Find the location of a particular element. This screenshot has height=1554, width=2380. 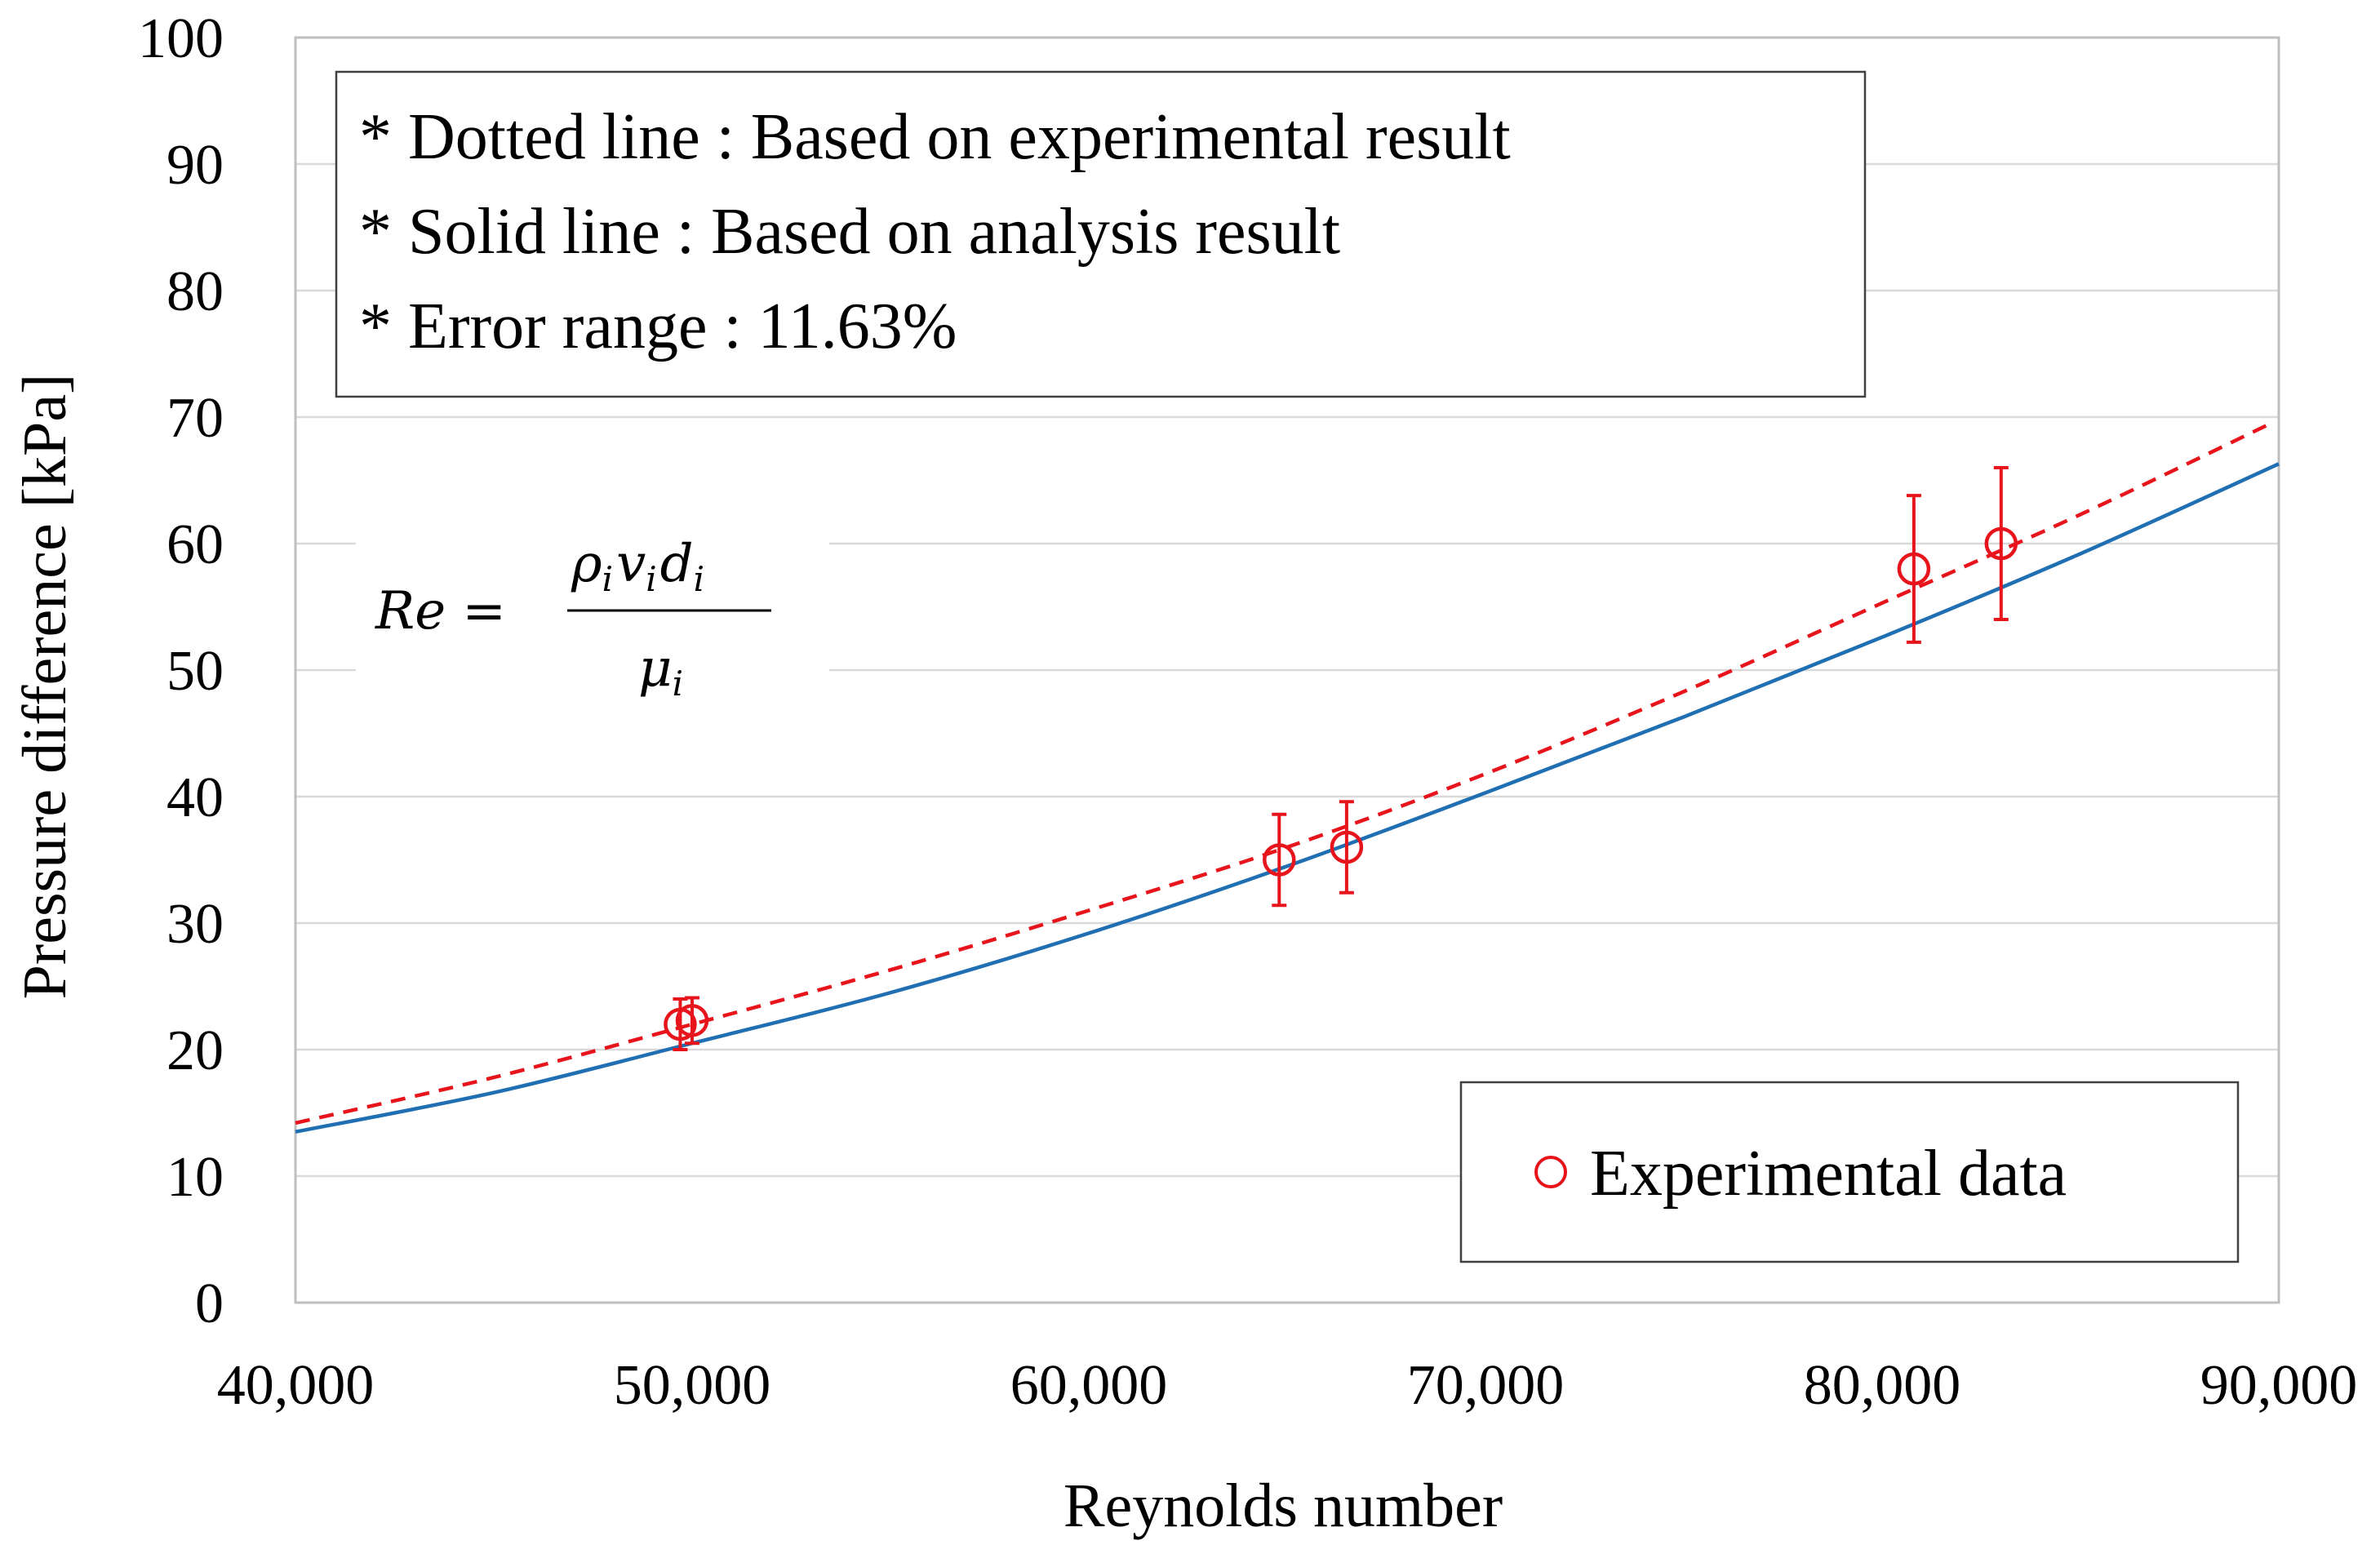

legend-label-experimental-data: Experimental data is located at coordinates (1828, 1174).